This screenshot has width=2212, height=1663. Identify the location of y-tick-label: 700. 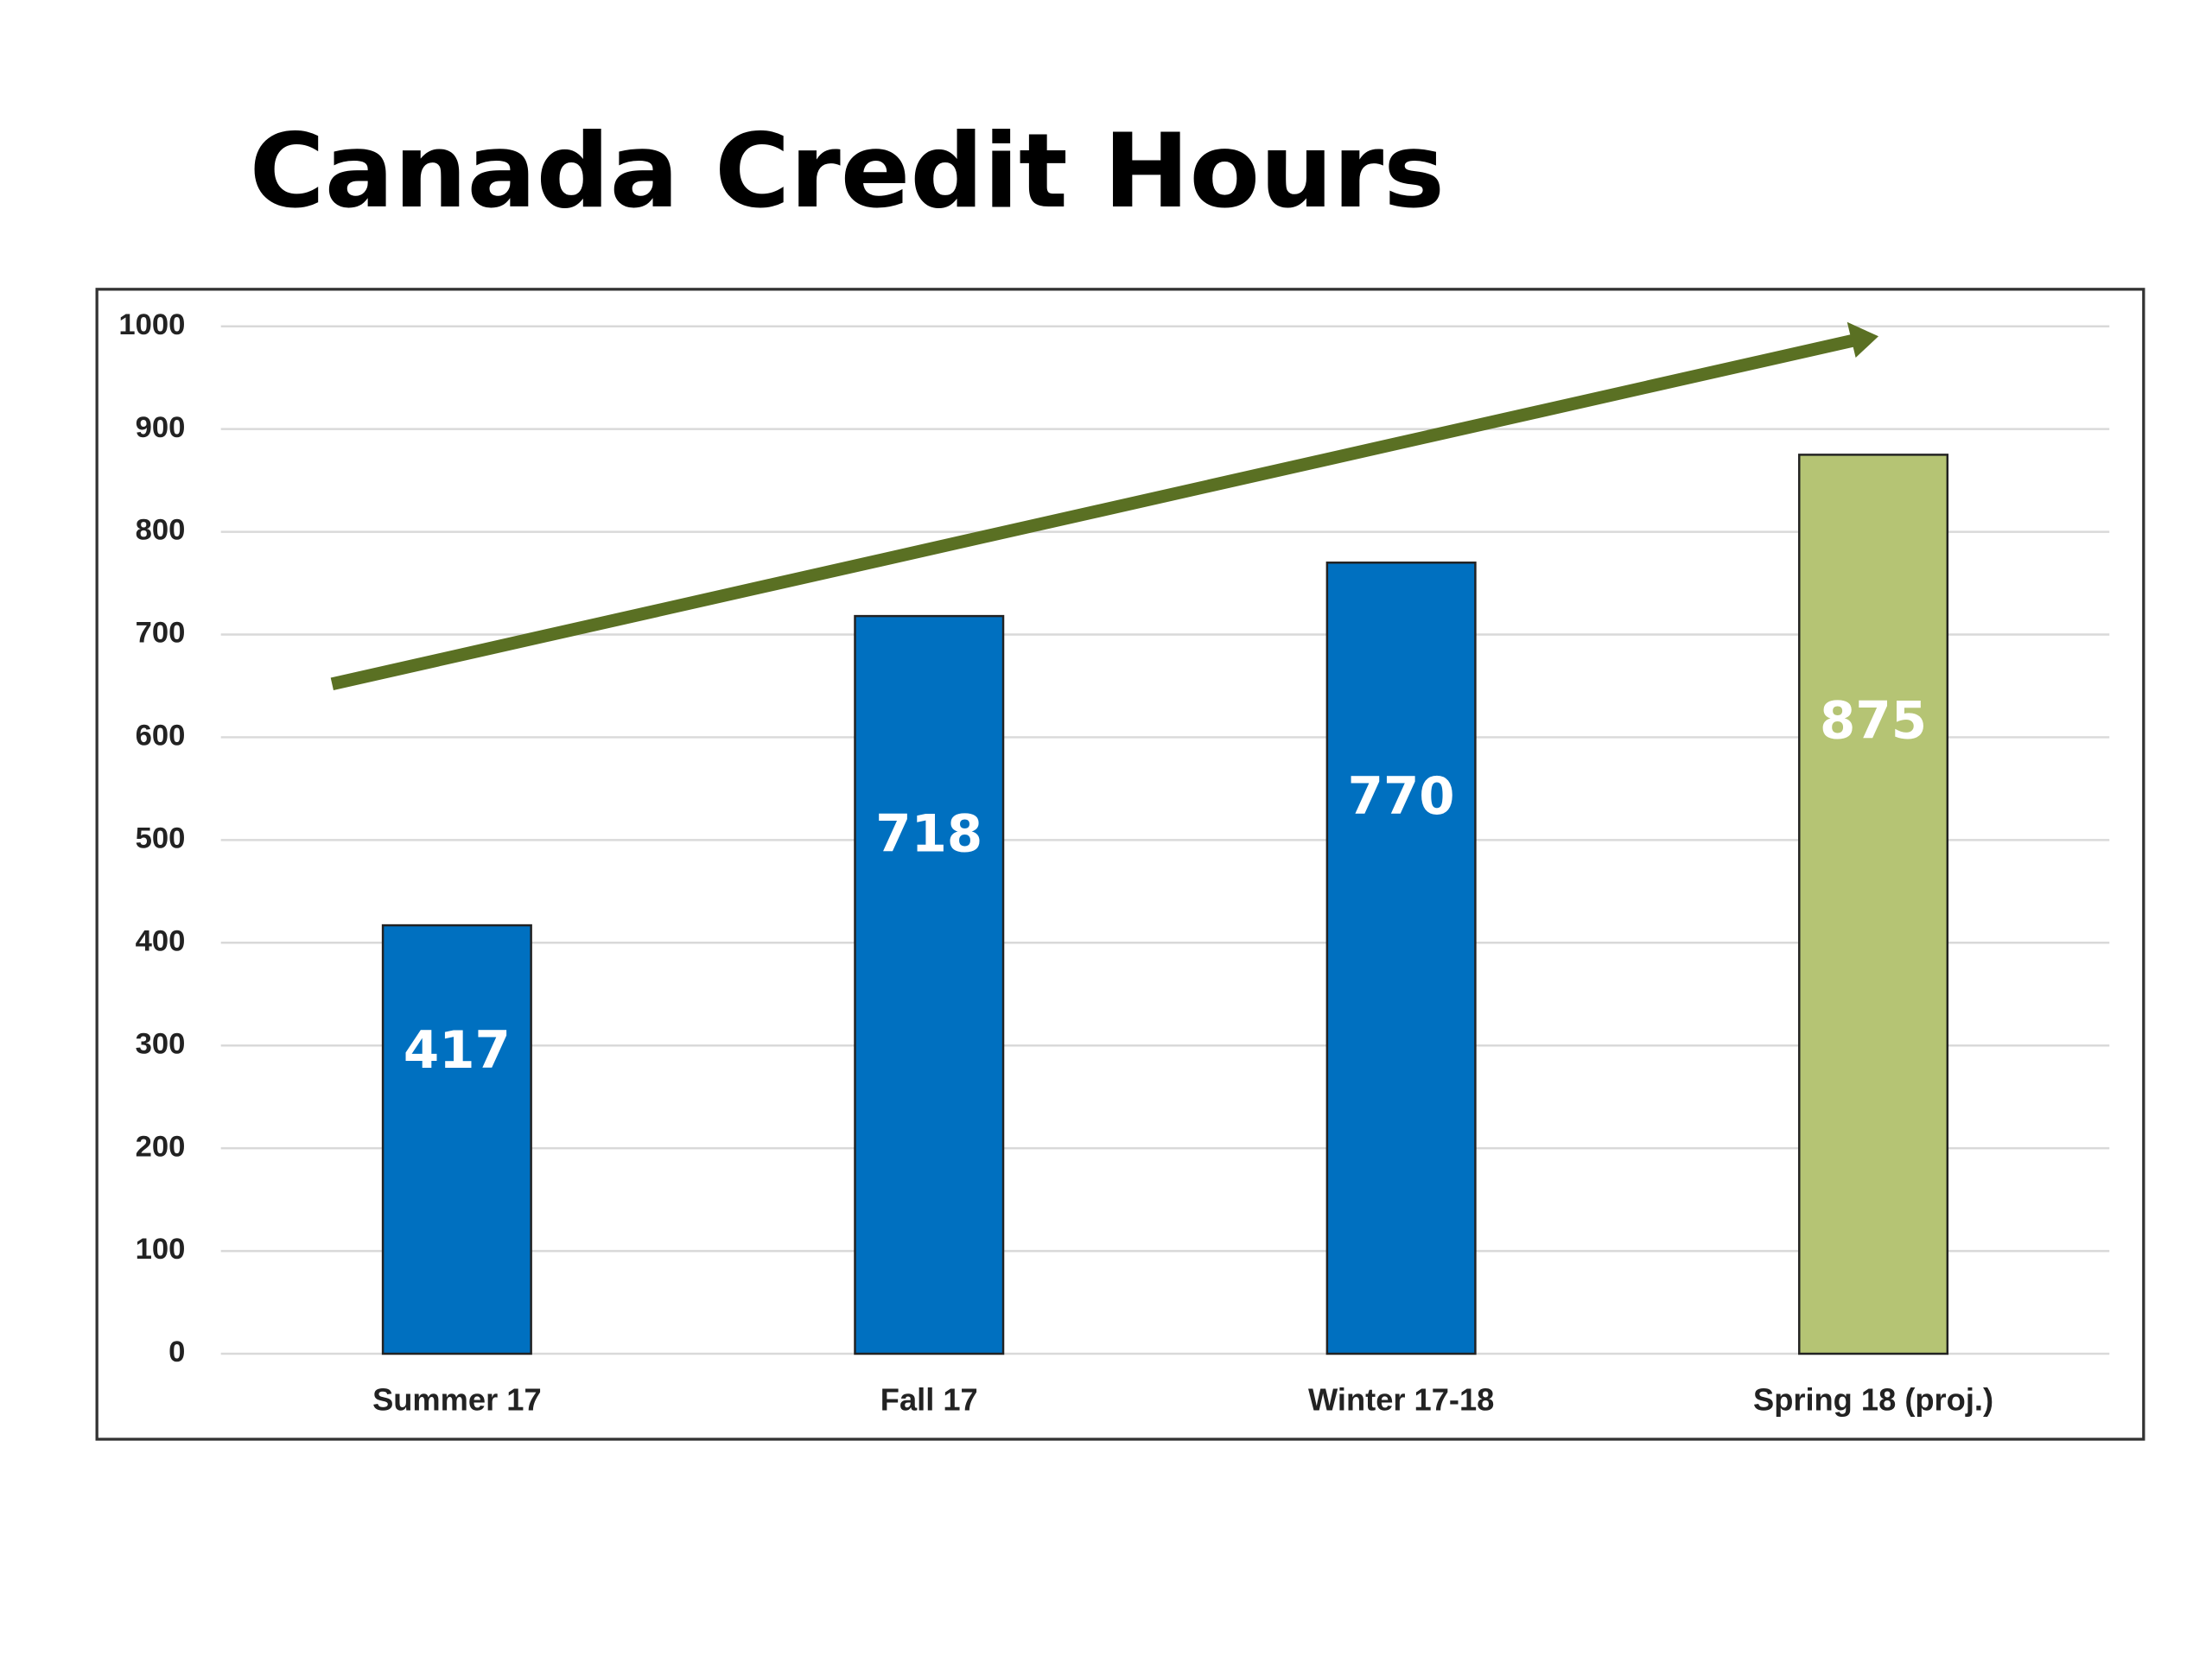
(161, 633).